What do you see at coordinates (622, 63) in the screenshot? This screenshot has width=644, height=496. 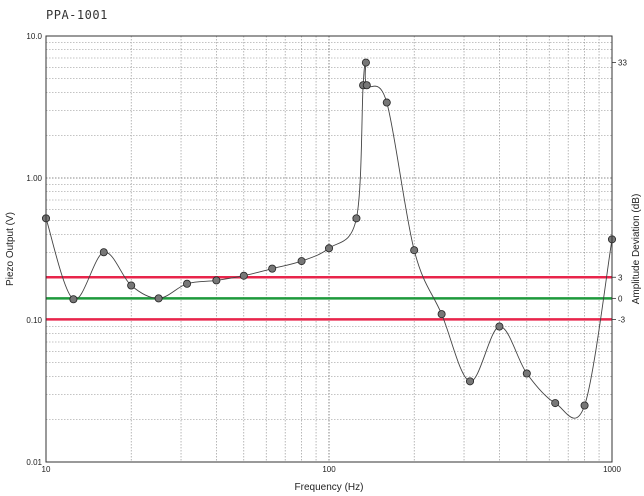 I see `y2-tick-label: 33` at bounding box center [622, 63].